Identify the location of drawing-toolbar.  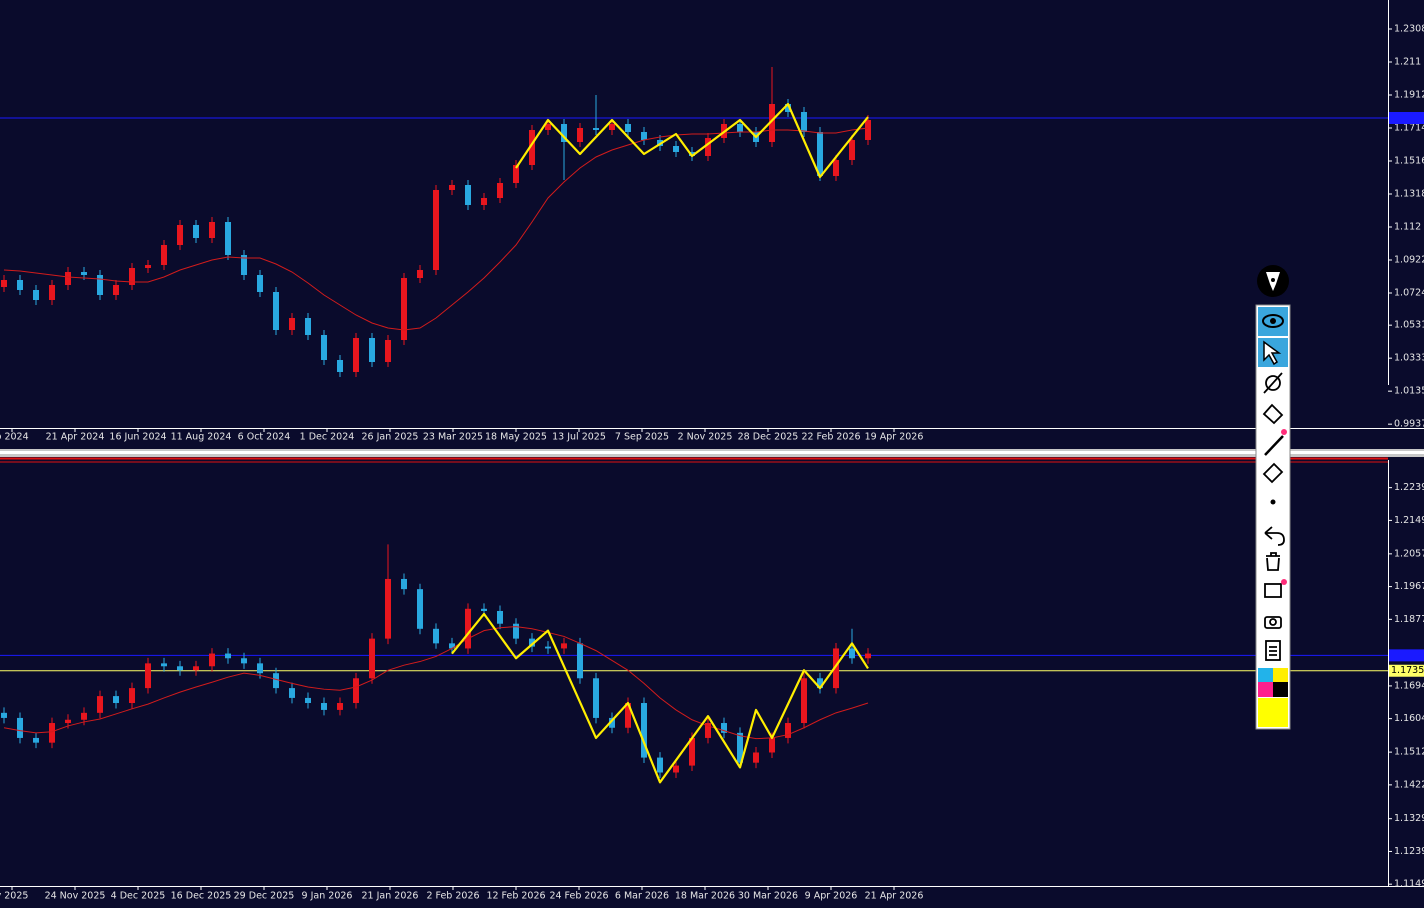
(1273, 497).